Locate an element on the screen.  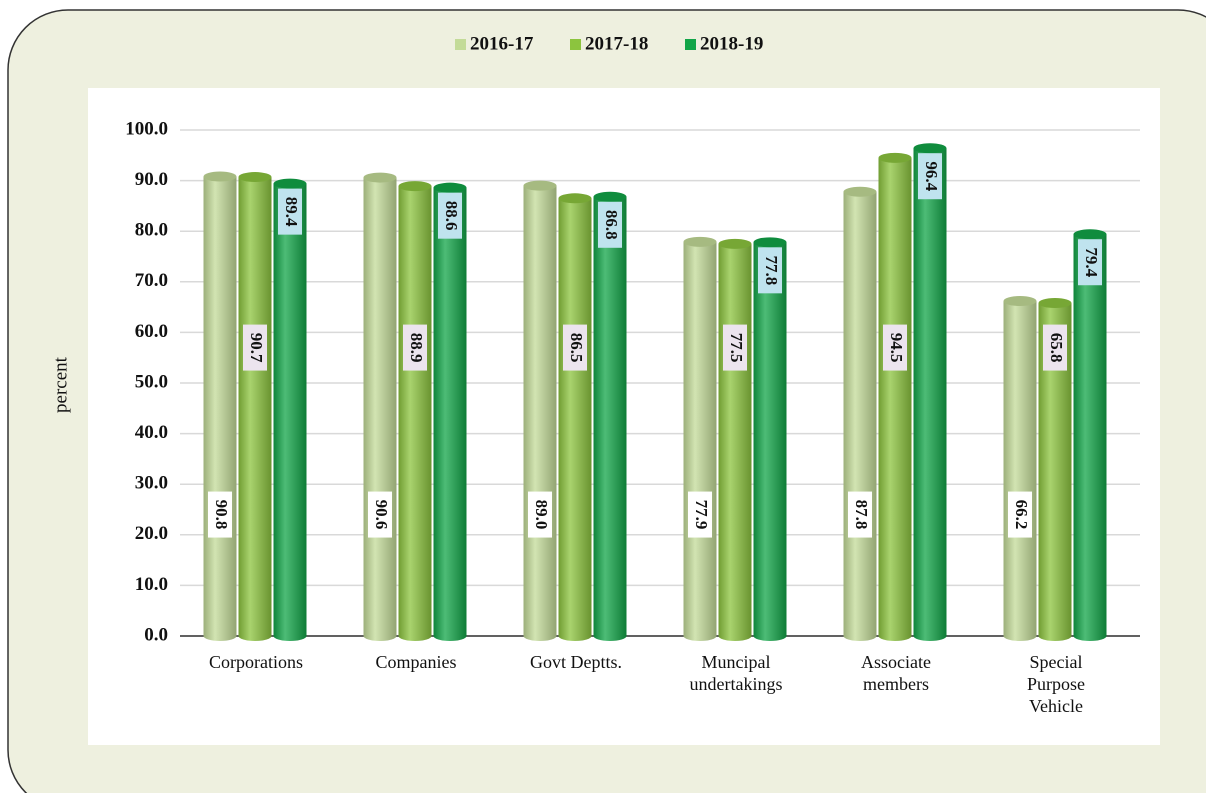
data-label: 77.8 is located at coordinates (771, 270).